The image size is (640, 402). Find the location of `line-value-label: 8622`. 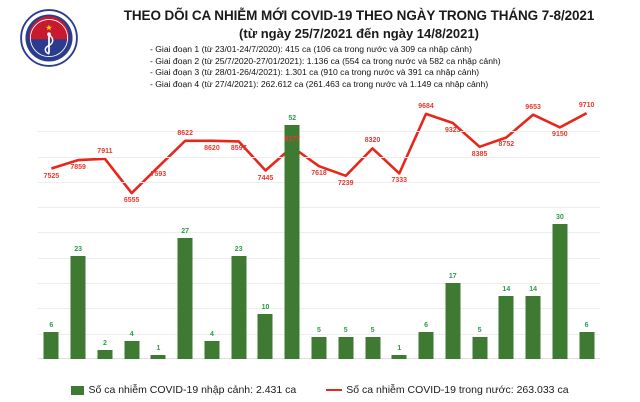

line-value-label: 8622 is located at coordinates (185, 133).